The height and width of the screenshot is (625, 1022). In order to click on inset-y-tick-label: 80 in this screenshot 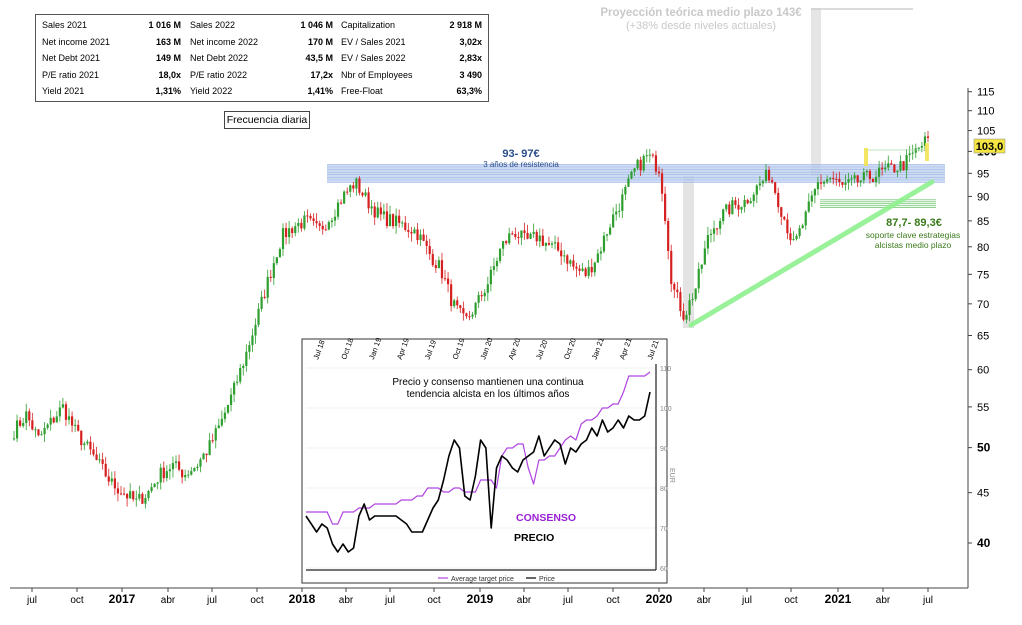, I will do `click(664, 489)`.